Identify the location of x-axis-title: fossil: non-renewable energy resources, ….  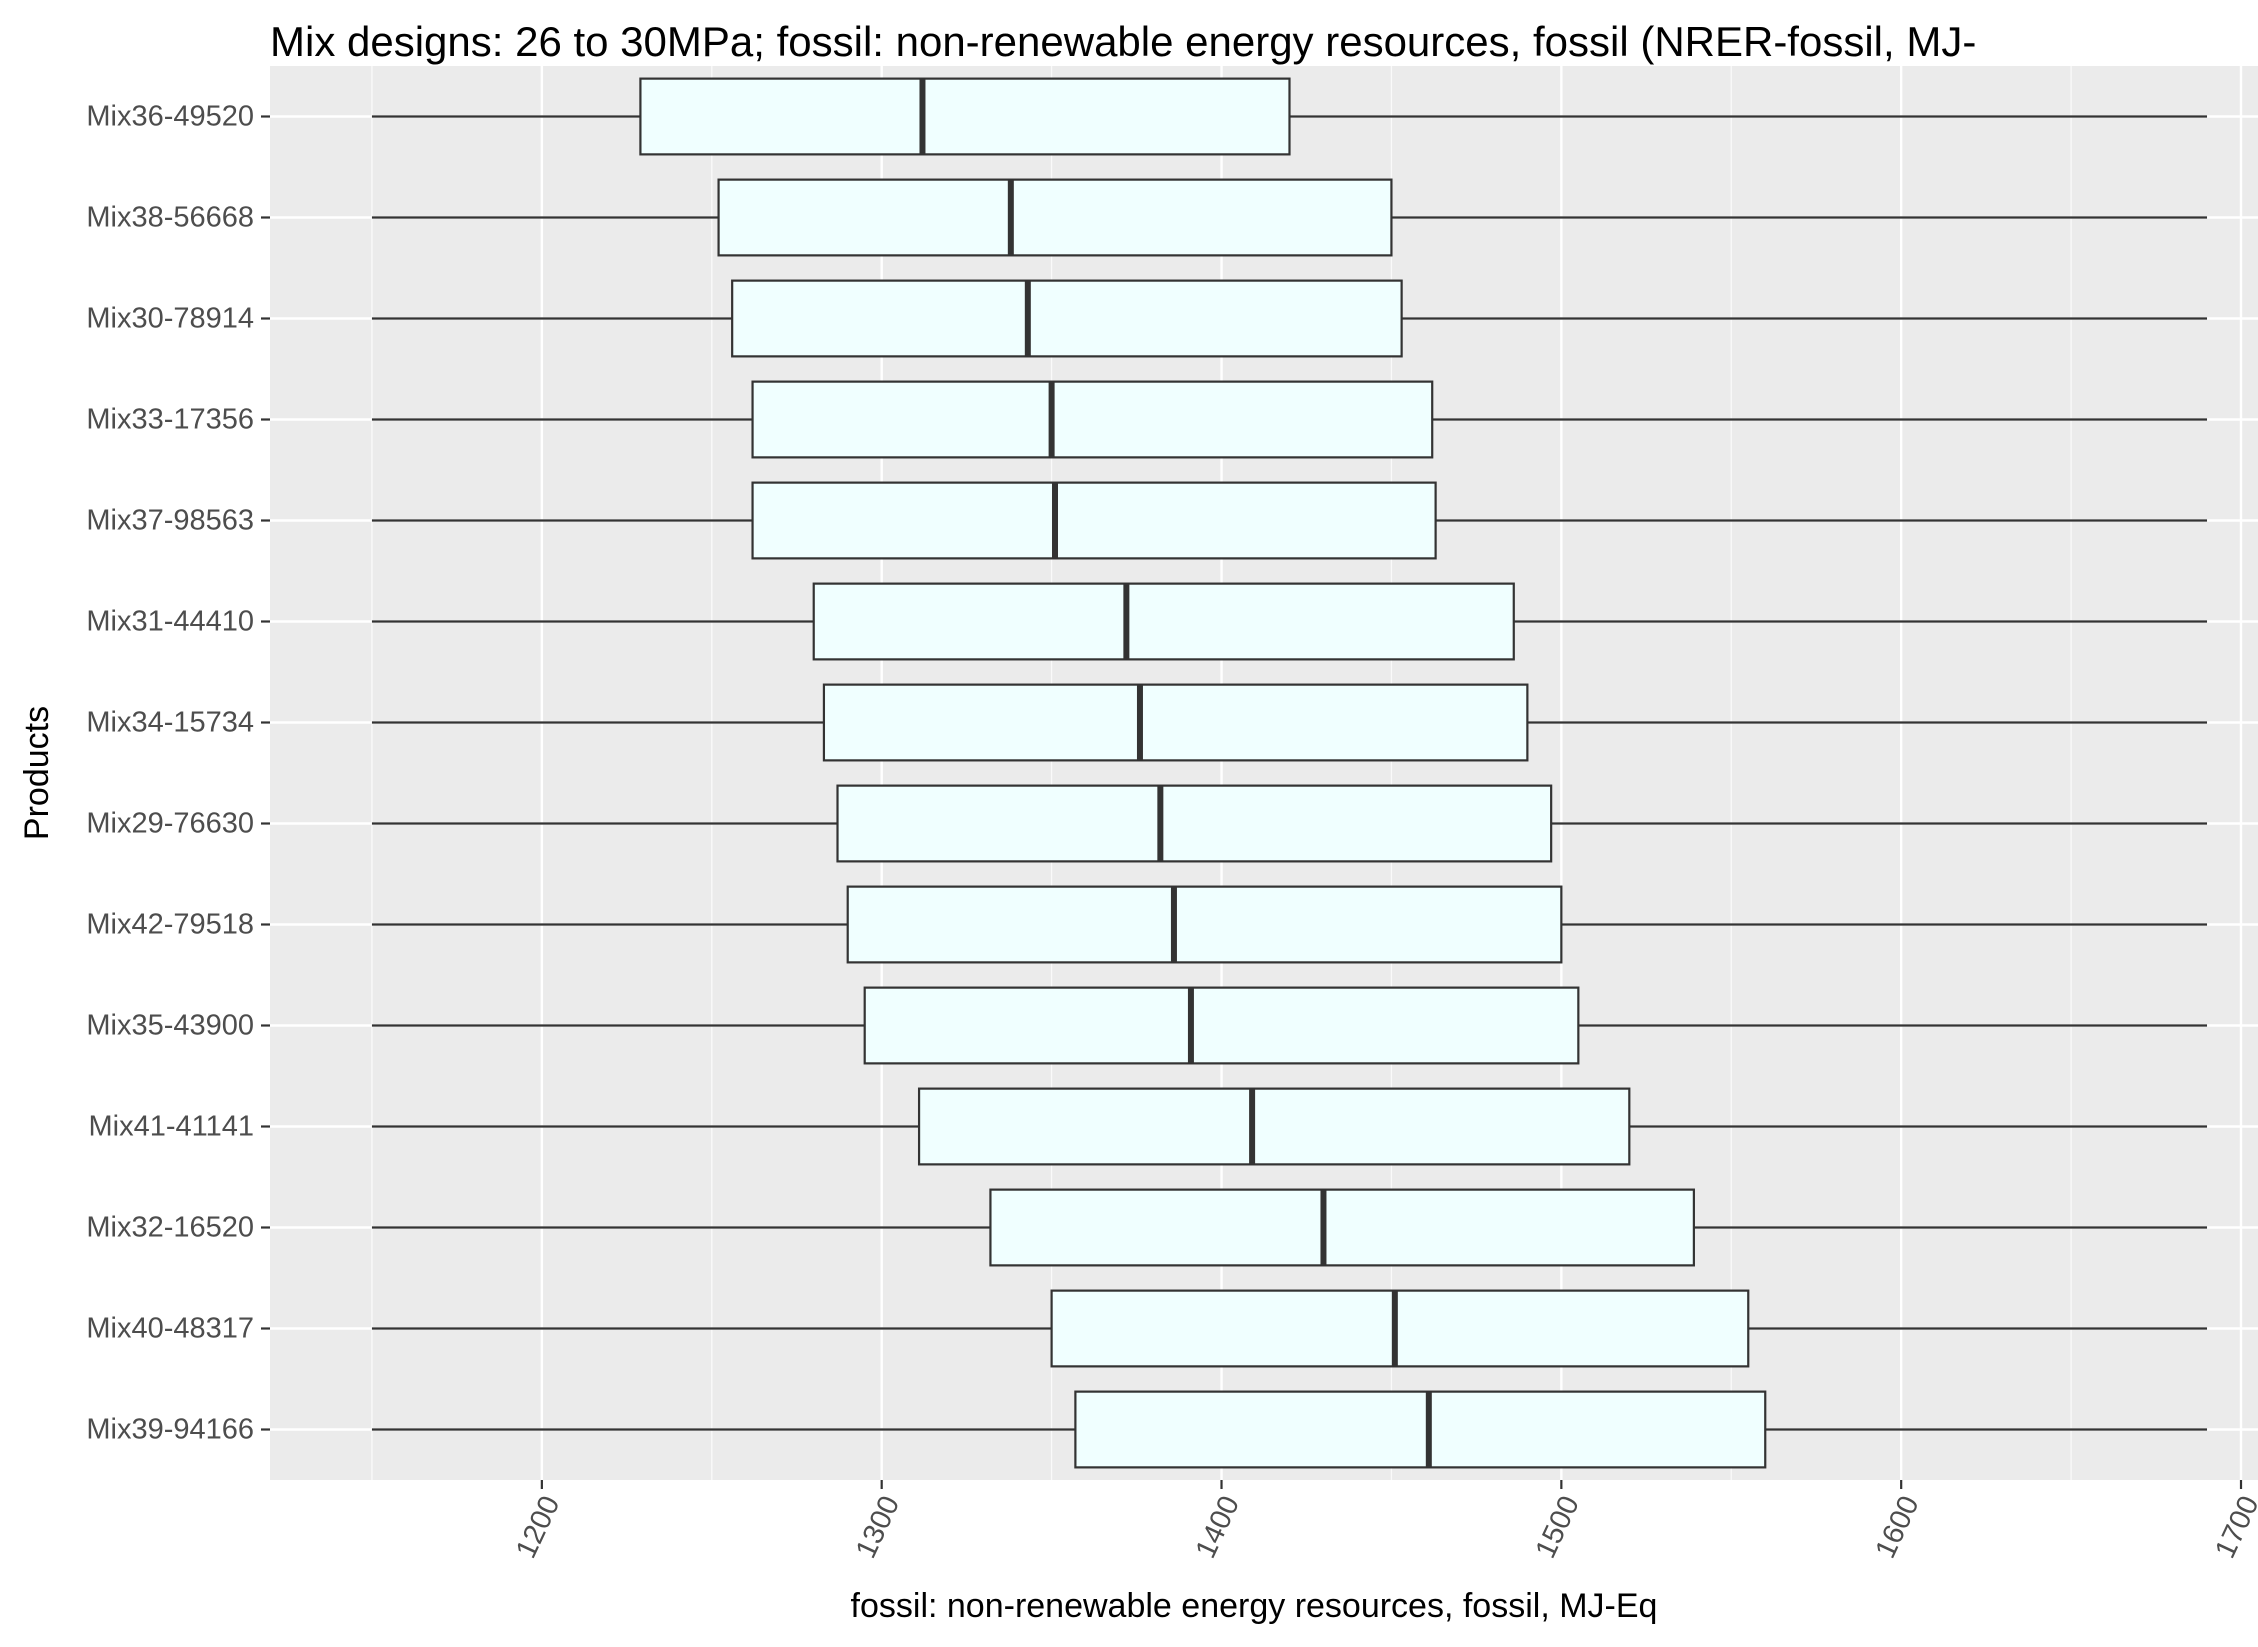
(1254, 1606).